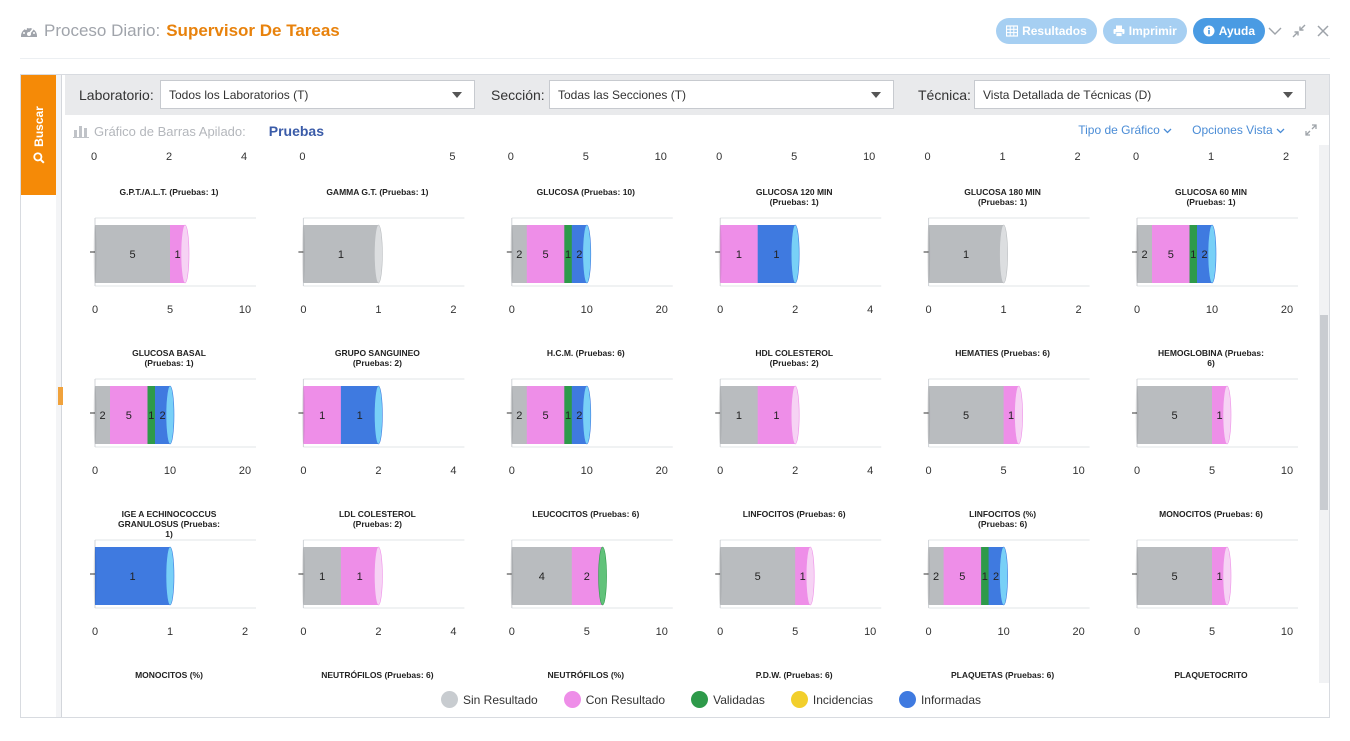 The height and width of the screenshot is (741, 1350). I want to click on resultados-button: Resultados, so click(1046, 31).